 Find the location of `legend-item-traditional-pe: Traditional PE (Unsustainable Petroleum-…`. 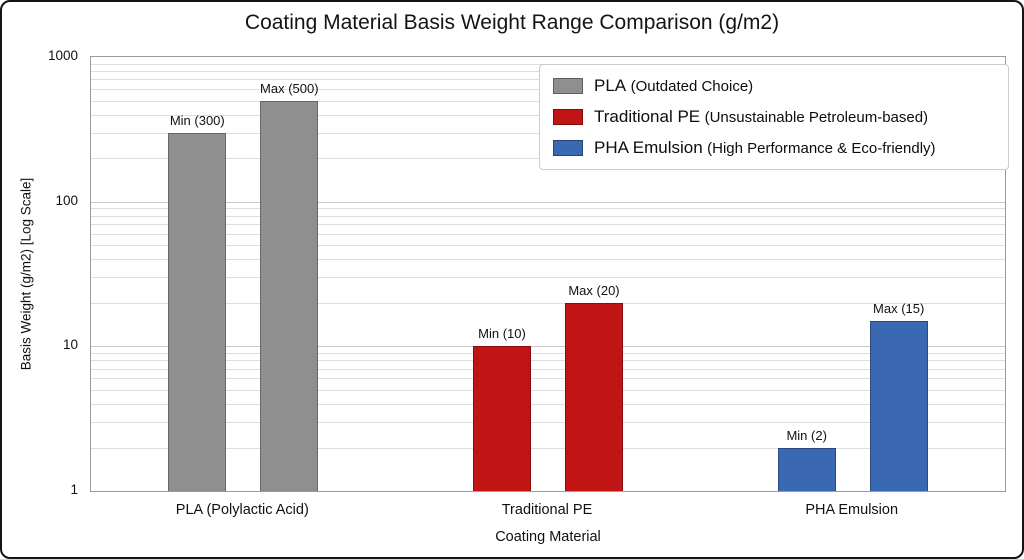

legend-item-traditional-pe: Traditional PE (Unsustainable Petroleum-… is located at coordinates (774, 117).